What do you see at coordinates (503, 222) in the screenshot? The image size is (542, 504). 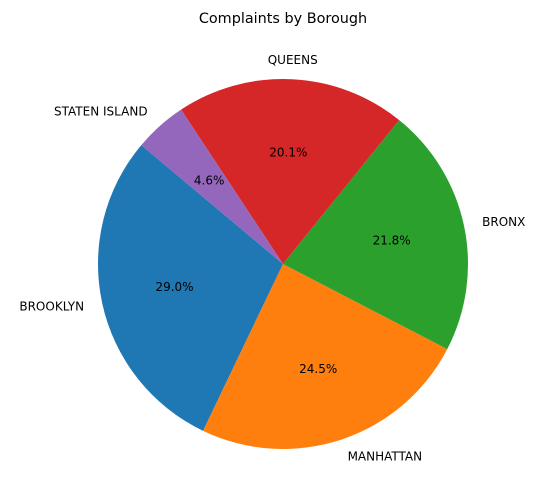 I see `slice-label-bronx: BRONX` at bounding box center [503, 222].